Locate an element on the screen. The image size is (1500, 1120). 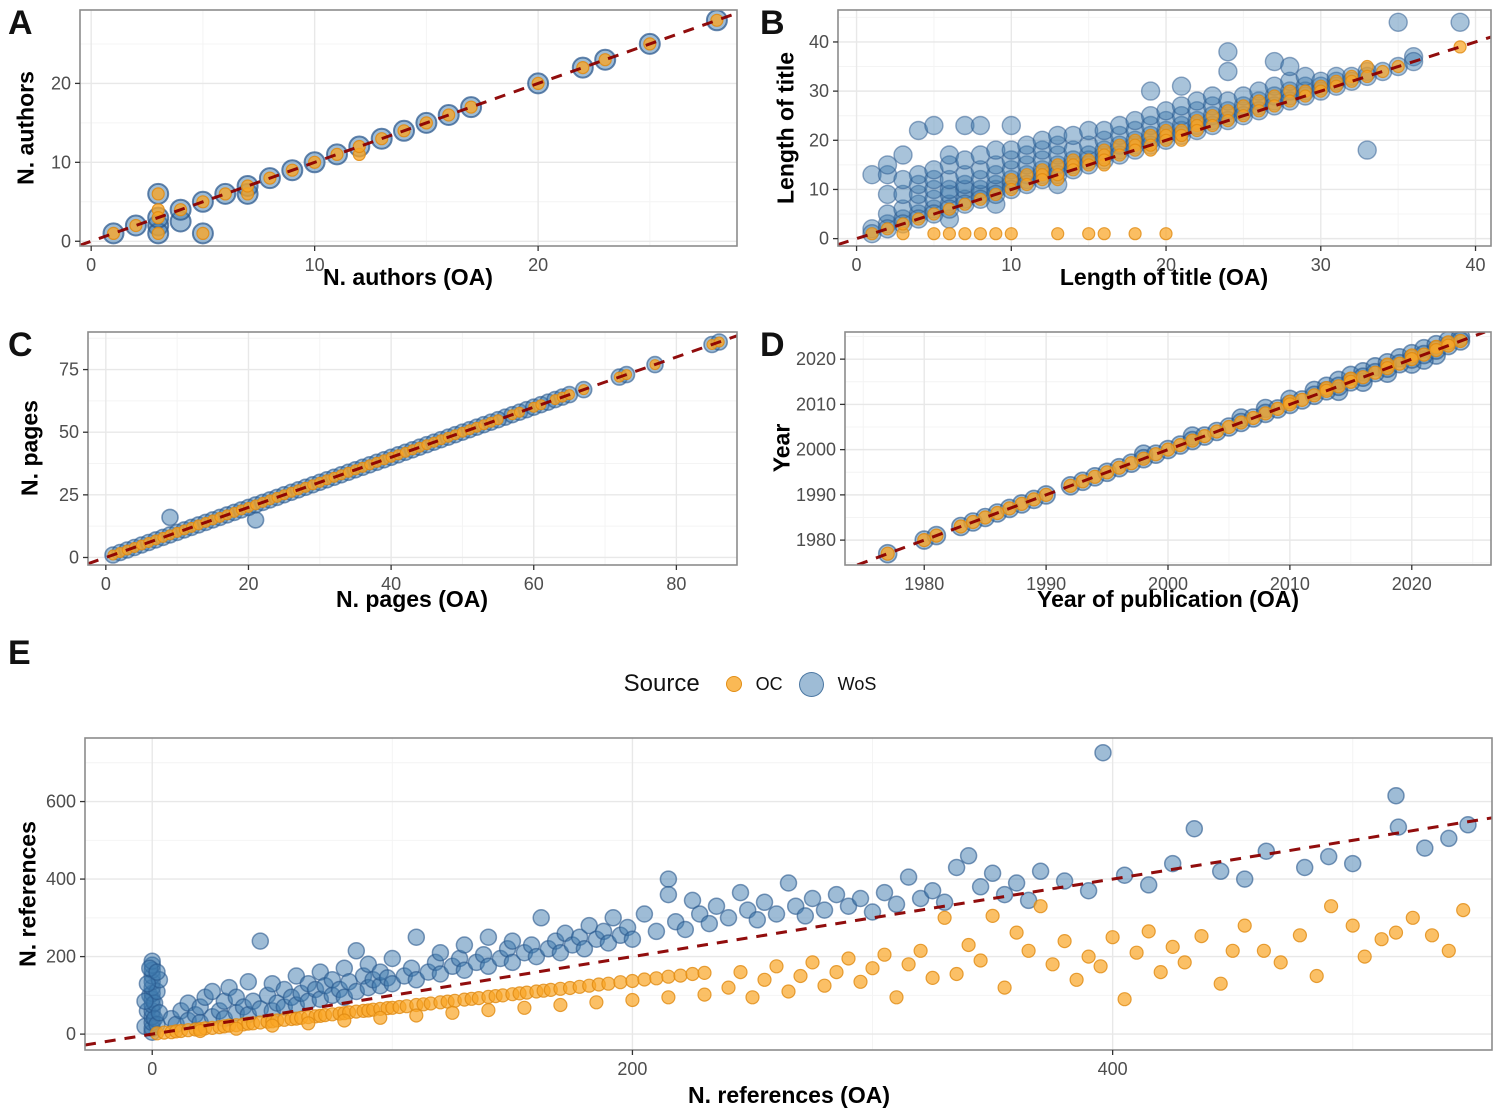
legend-item-wos: WoS is located at coordinates (837, 684).